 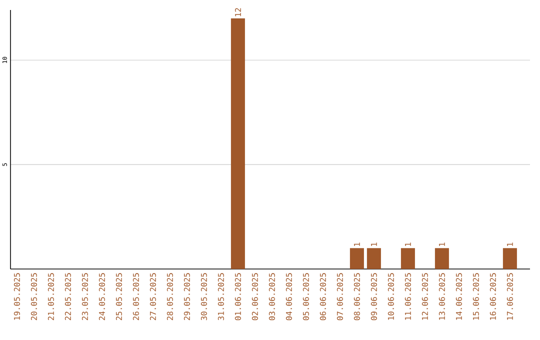 What do you see at coordinates (441, 296) in the screenshot?
I see `x-tick-label: 13.06.2025` at bounding box center [441, 296].